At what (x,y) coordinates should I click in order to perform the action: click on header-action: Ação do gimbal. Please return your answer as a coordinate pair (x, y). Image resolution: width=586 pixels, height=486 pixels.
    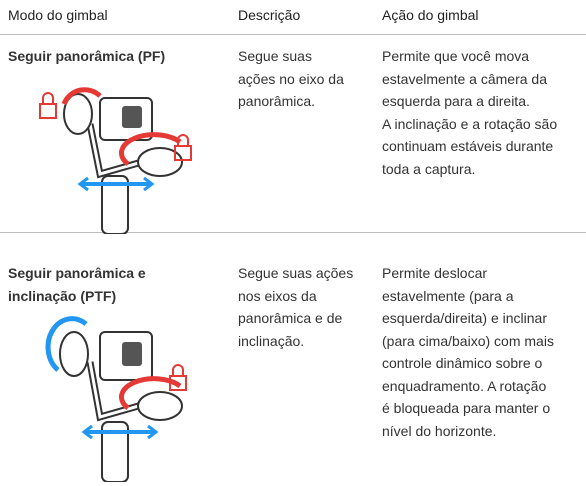
    Looking at the image, I should click on (430, 15).